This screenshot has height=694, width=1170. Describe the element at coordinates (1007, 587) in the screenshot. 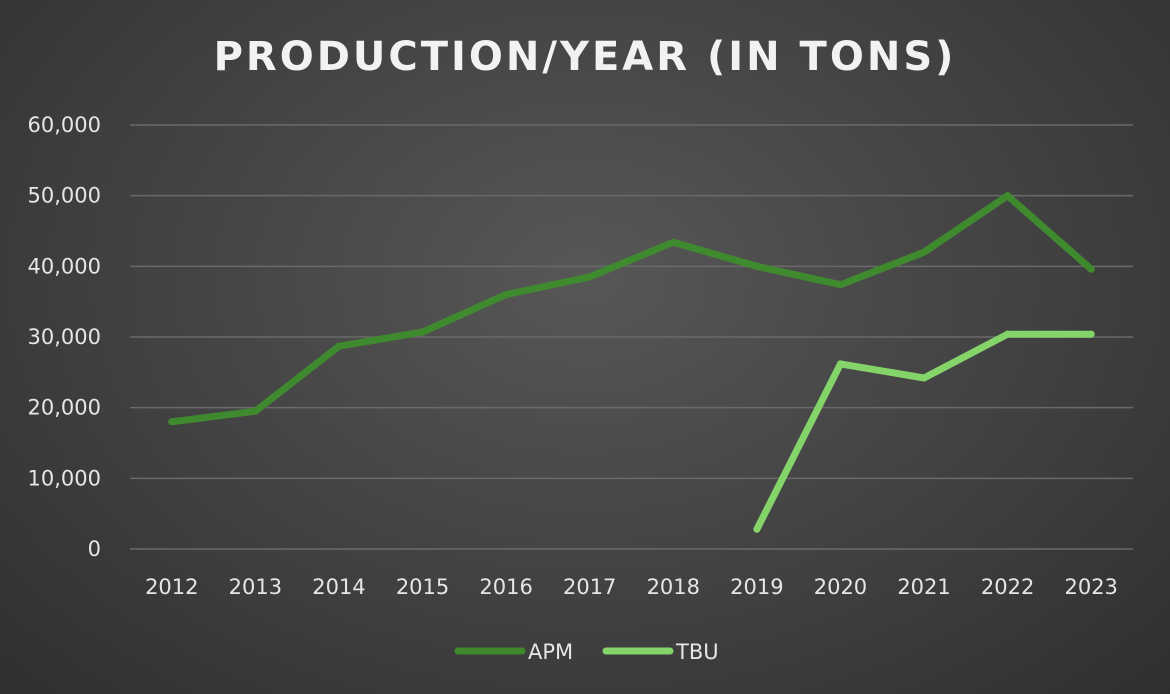

I see `x-tick-label: 2022` at that location.